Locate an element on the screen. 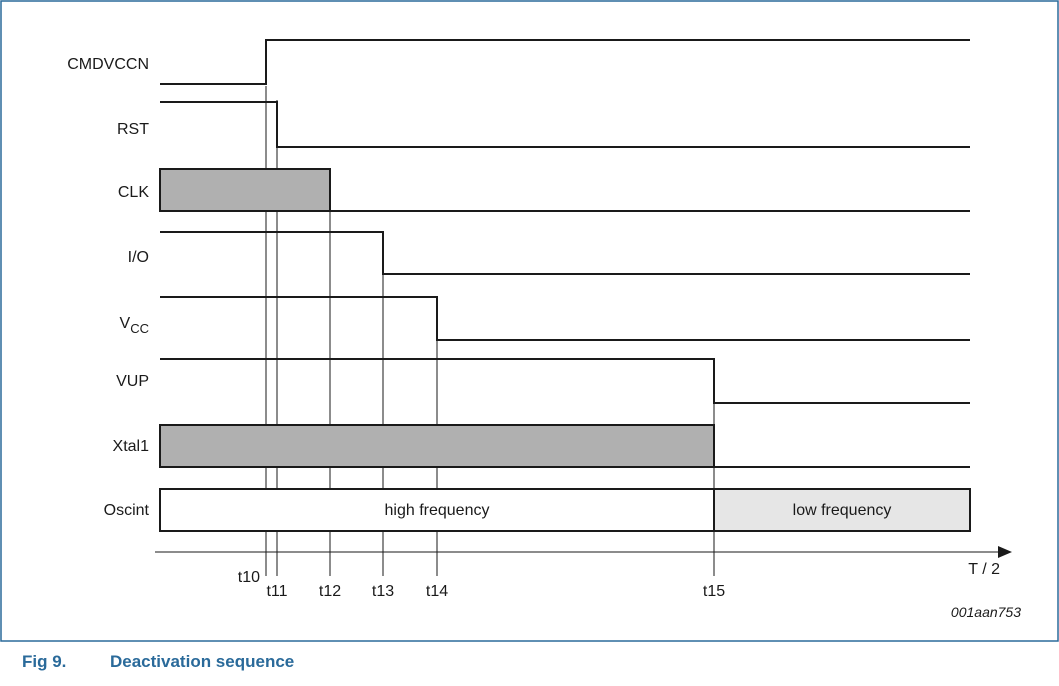  waveform-vcc is located at coordinates (565, 318).